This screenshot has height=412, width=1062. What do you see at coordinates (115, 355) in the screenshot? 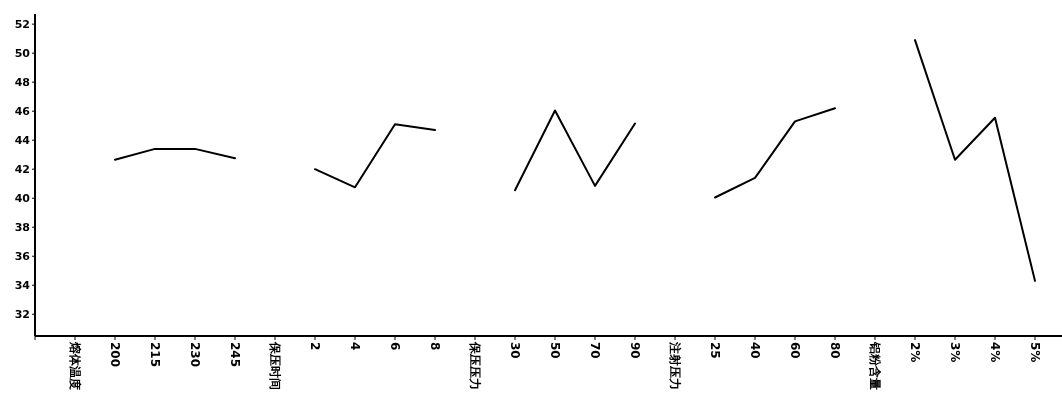
I see `x-tick-label: 200` at bounding box center [115, 355].